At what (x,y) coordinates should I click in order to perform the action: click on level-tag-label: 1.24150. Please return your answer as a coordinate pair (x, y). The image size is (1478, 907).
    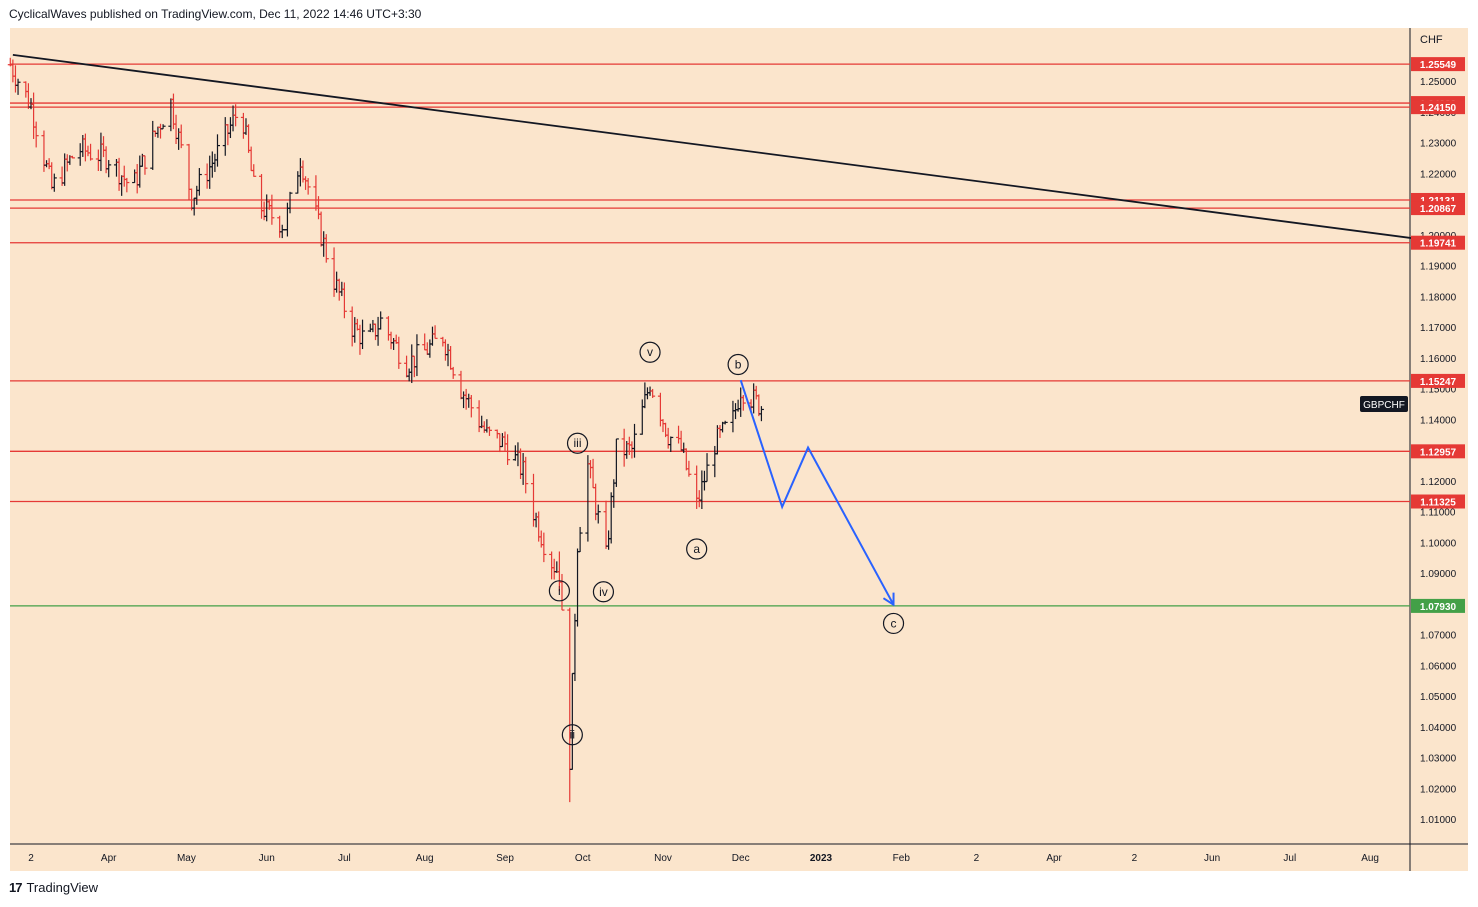
    Looking at the image, I should click on (1438, 108).